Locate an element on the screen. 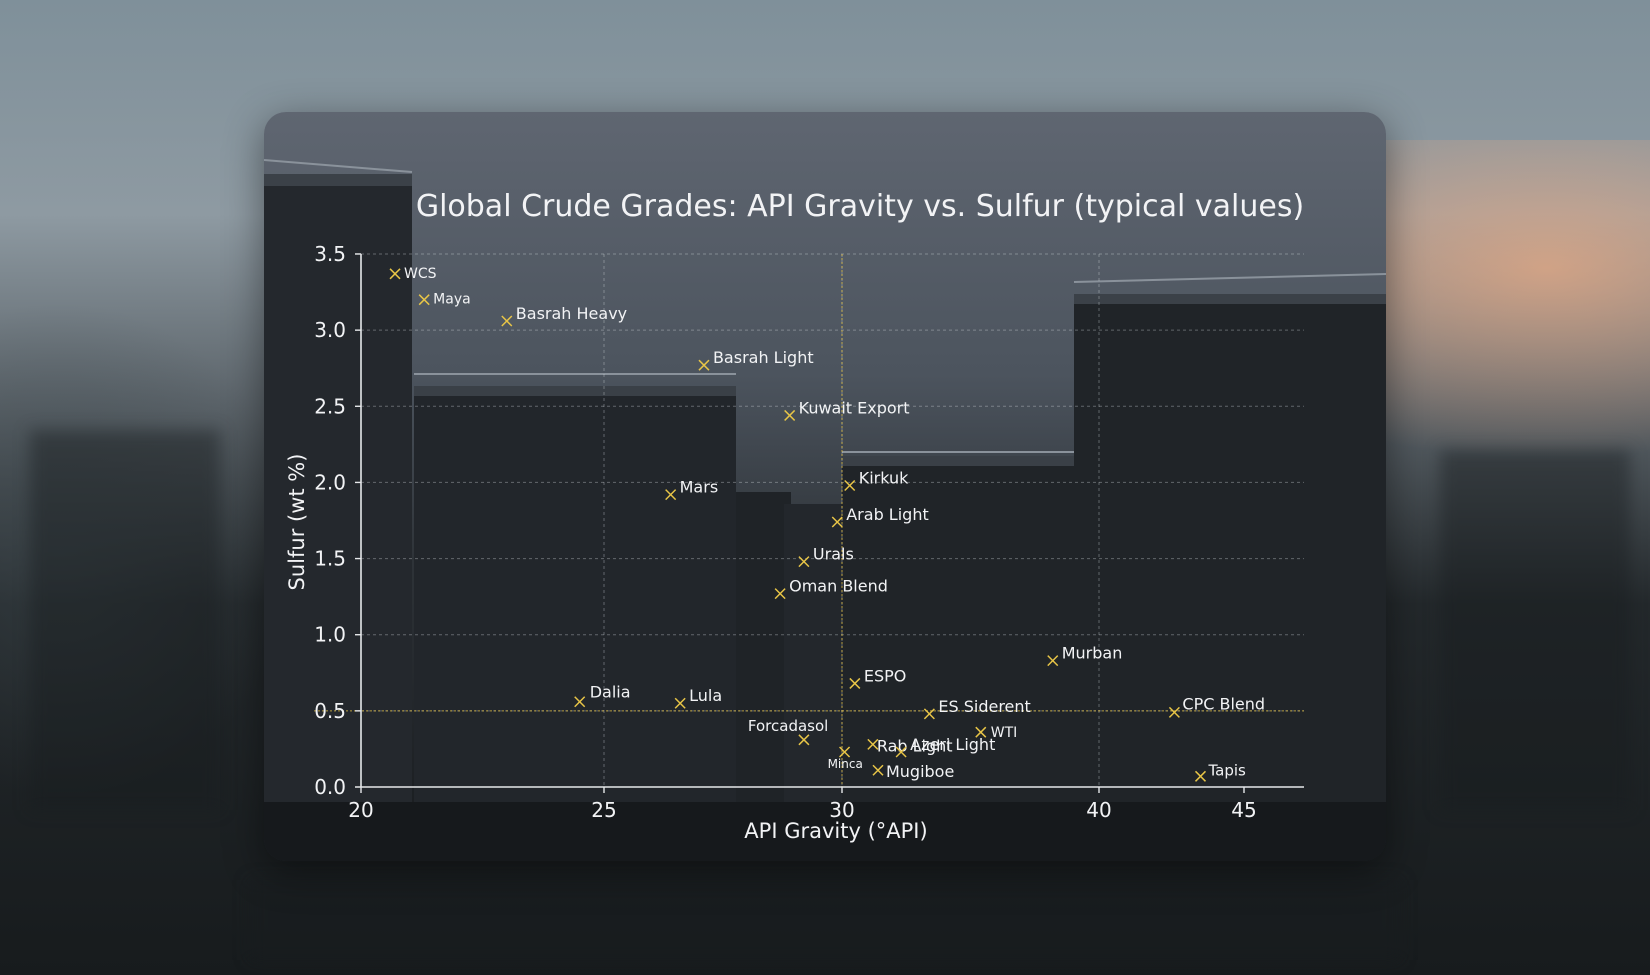 This screenshot has width=1650, height=975. point-label: Mars is located at coordinates (699, 487).